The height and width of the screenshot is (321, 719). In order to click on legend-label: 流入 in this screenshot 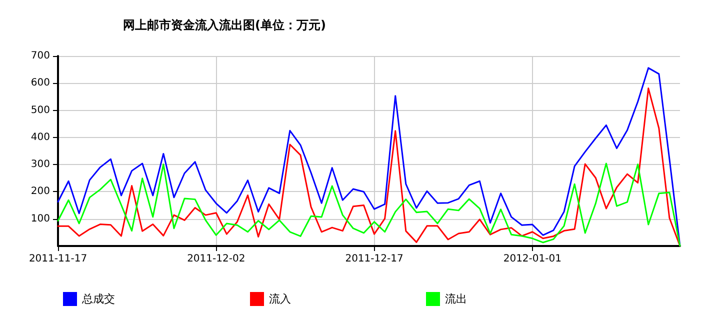, I will do `click(280, 299)`.